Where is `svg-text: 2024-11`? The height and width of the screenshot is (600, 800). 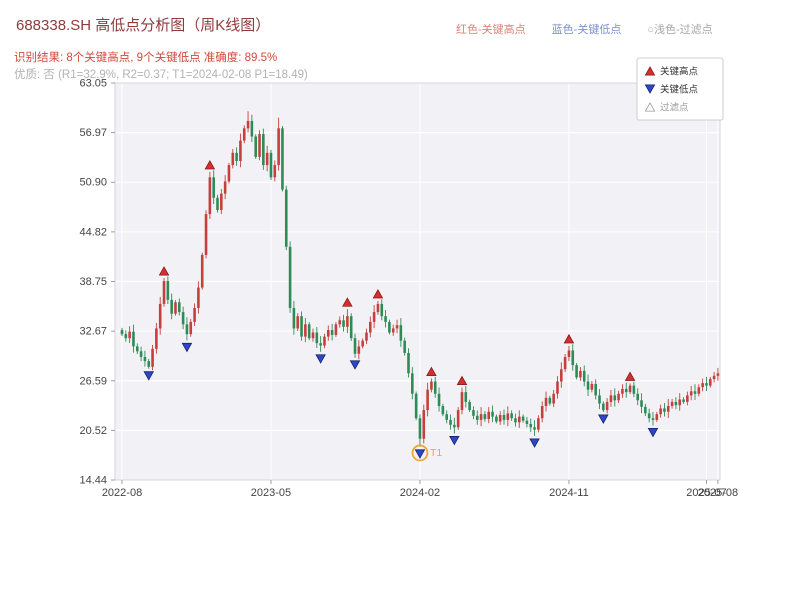
svg-text: 2024-11 is located at coordinates (569, 493).